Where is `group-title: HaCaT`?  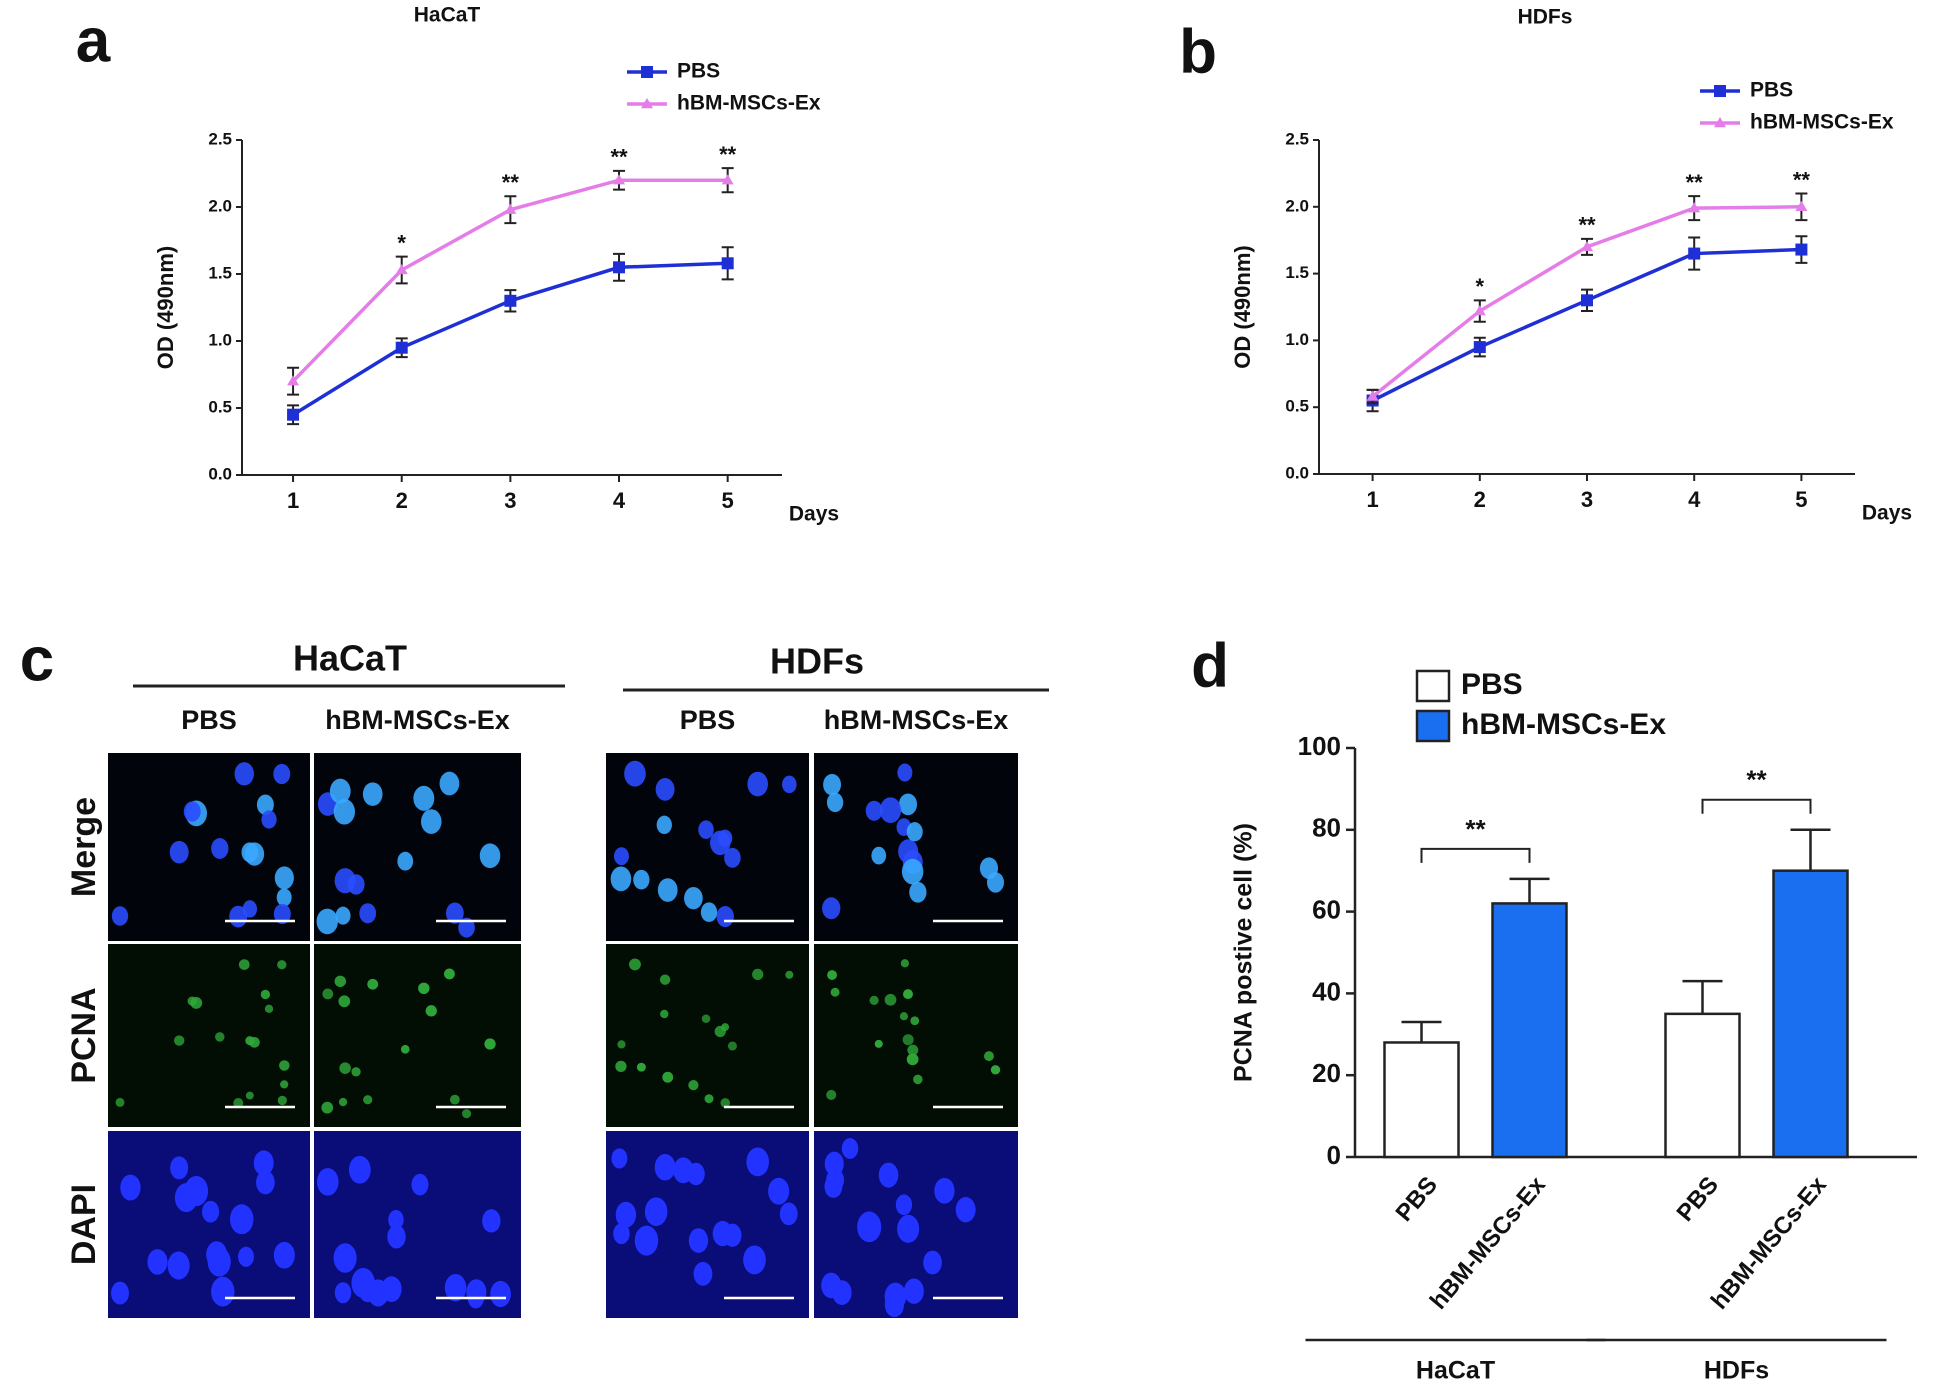
group-title: HaCaT is located at coordinates (350, 658).